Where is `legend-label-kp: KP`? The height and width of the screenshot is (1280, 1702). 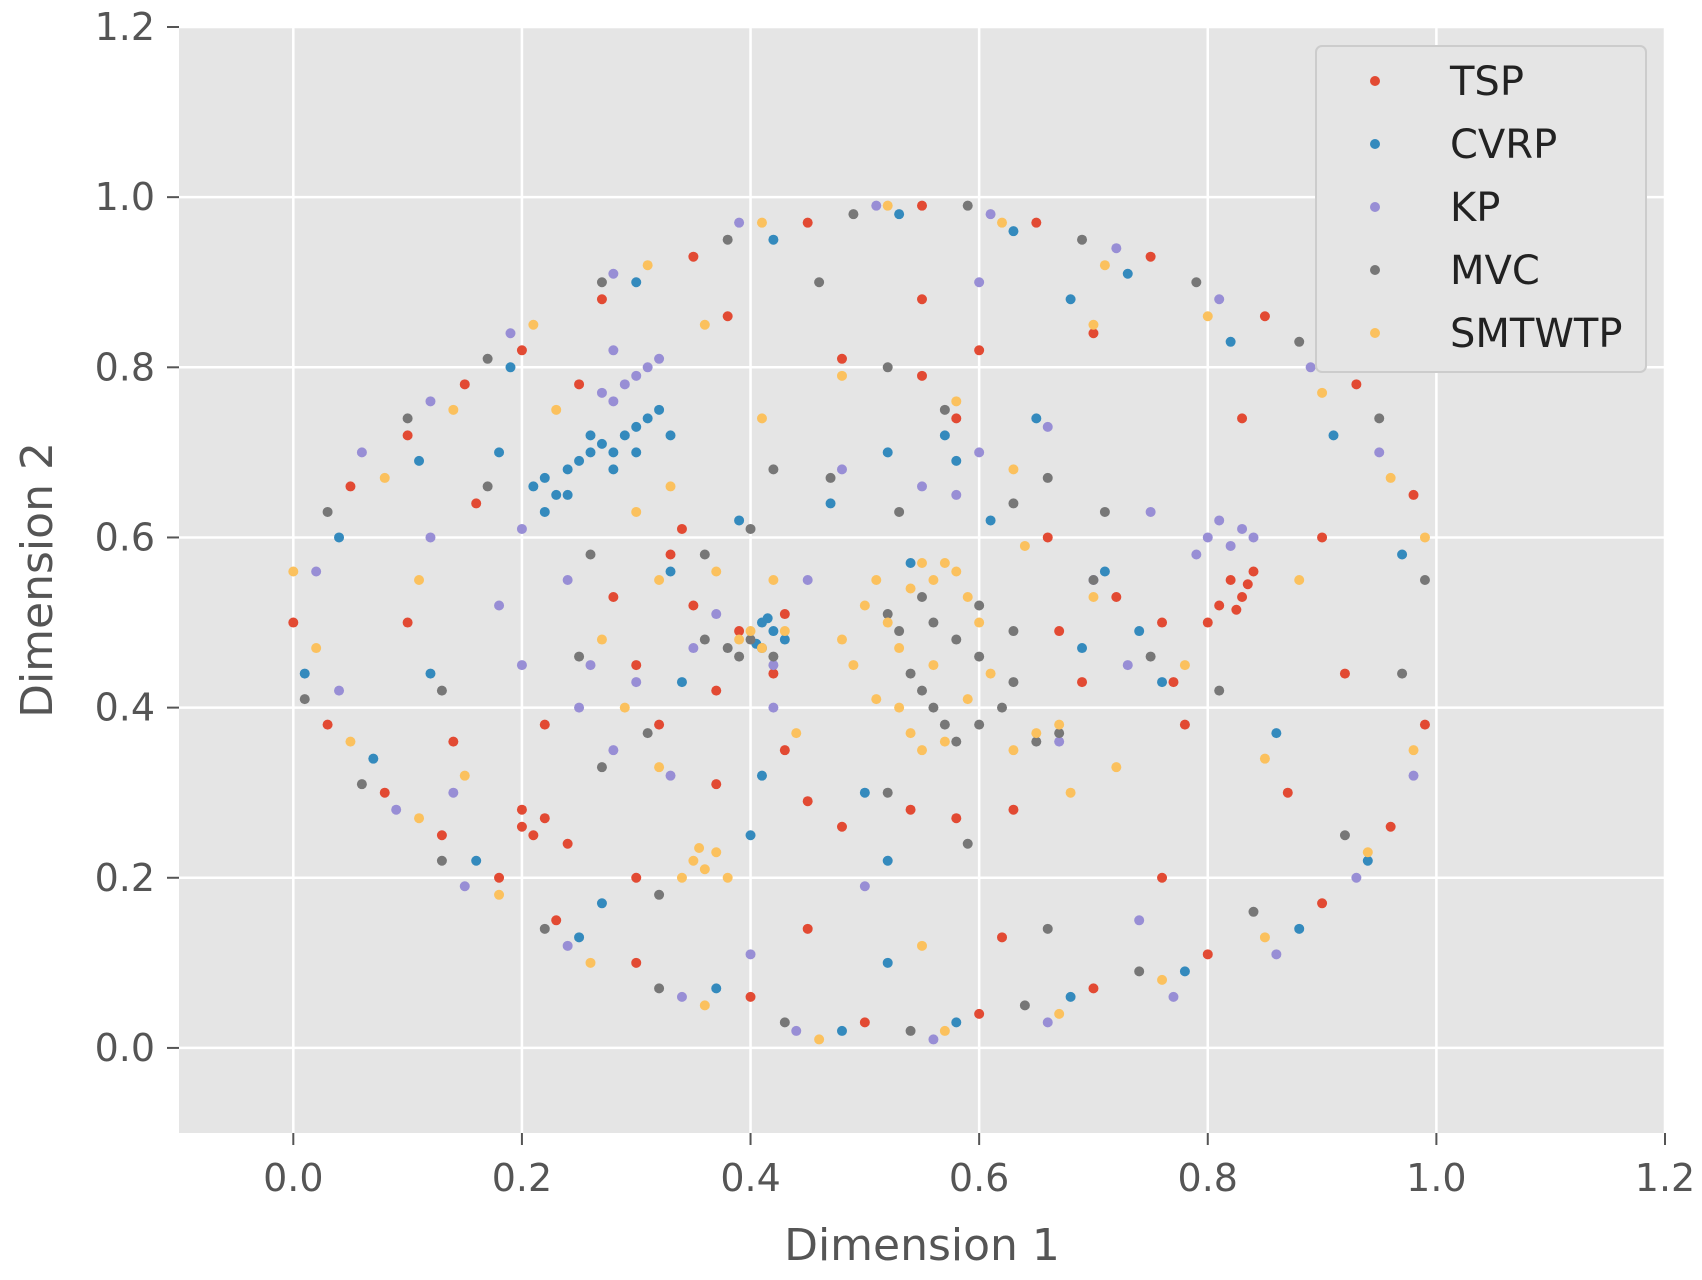 legend-label-kp: KP is located at coordinates (1475, 208).